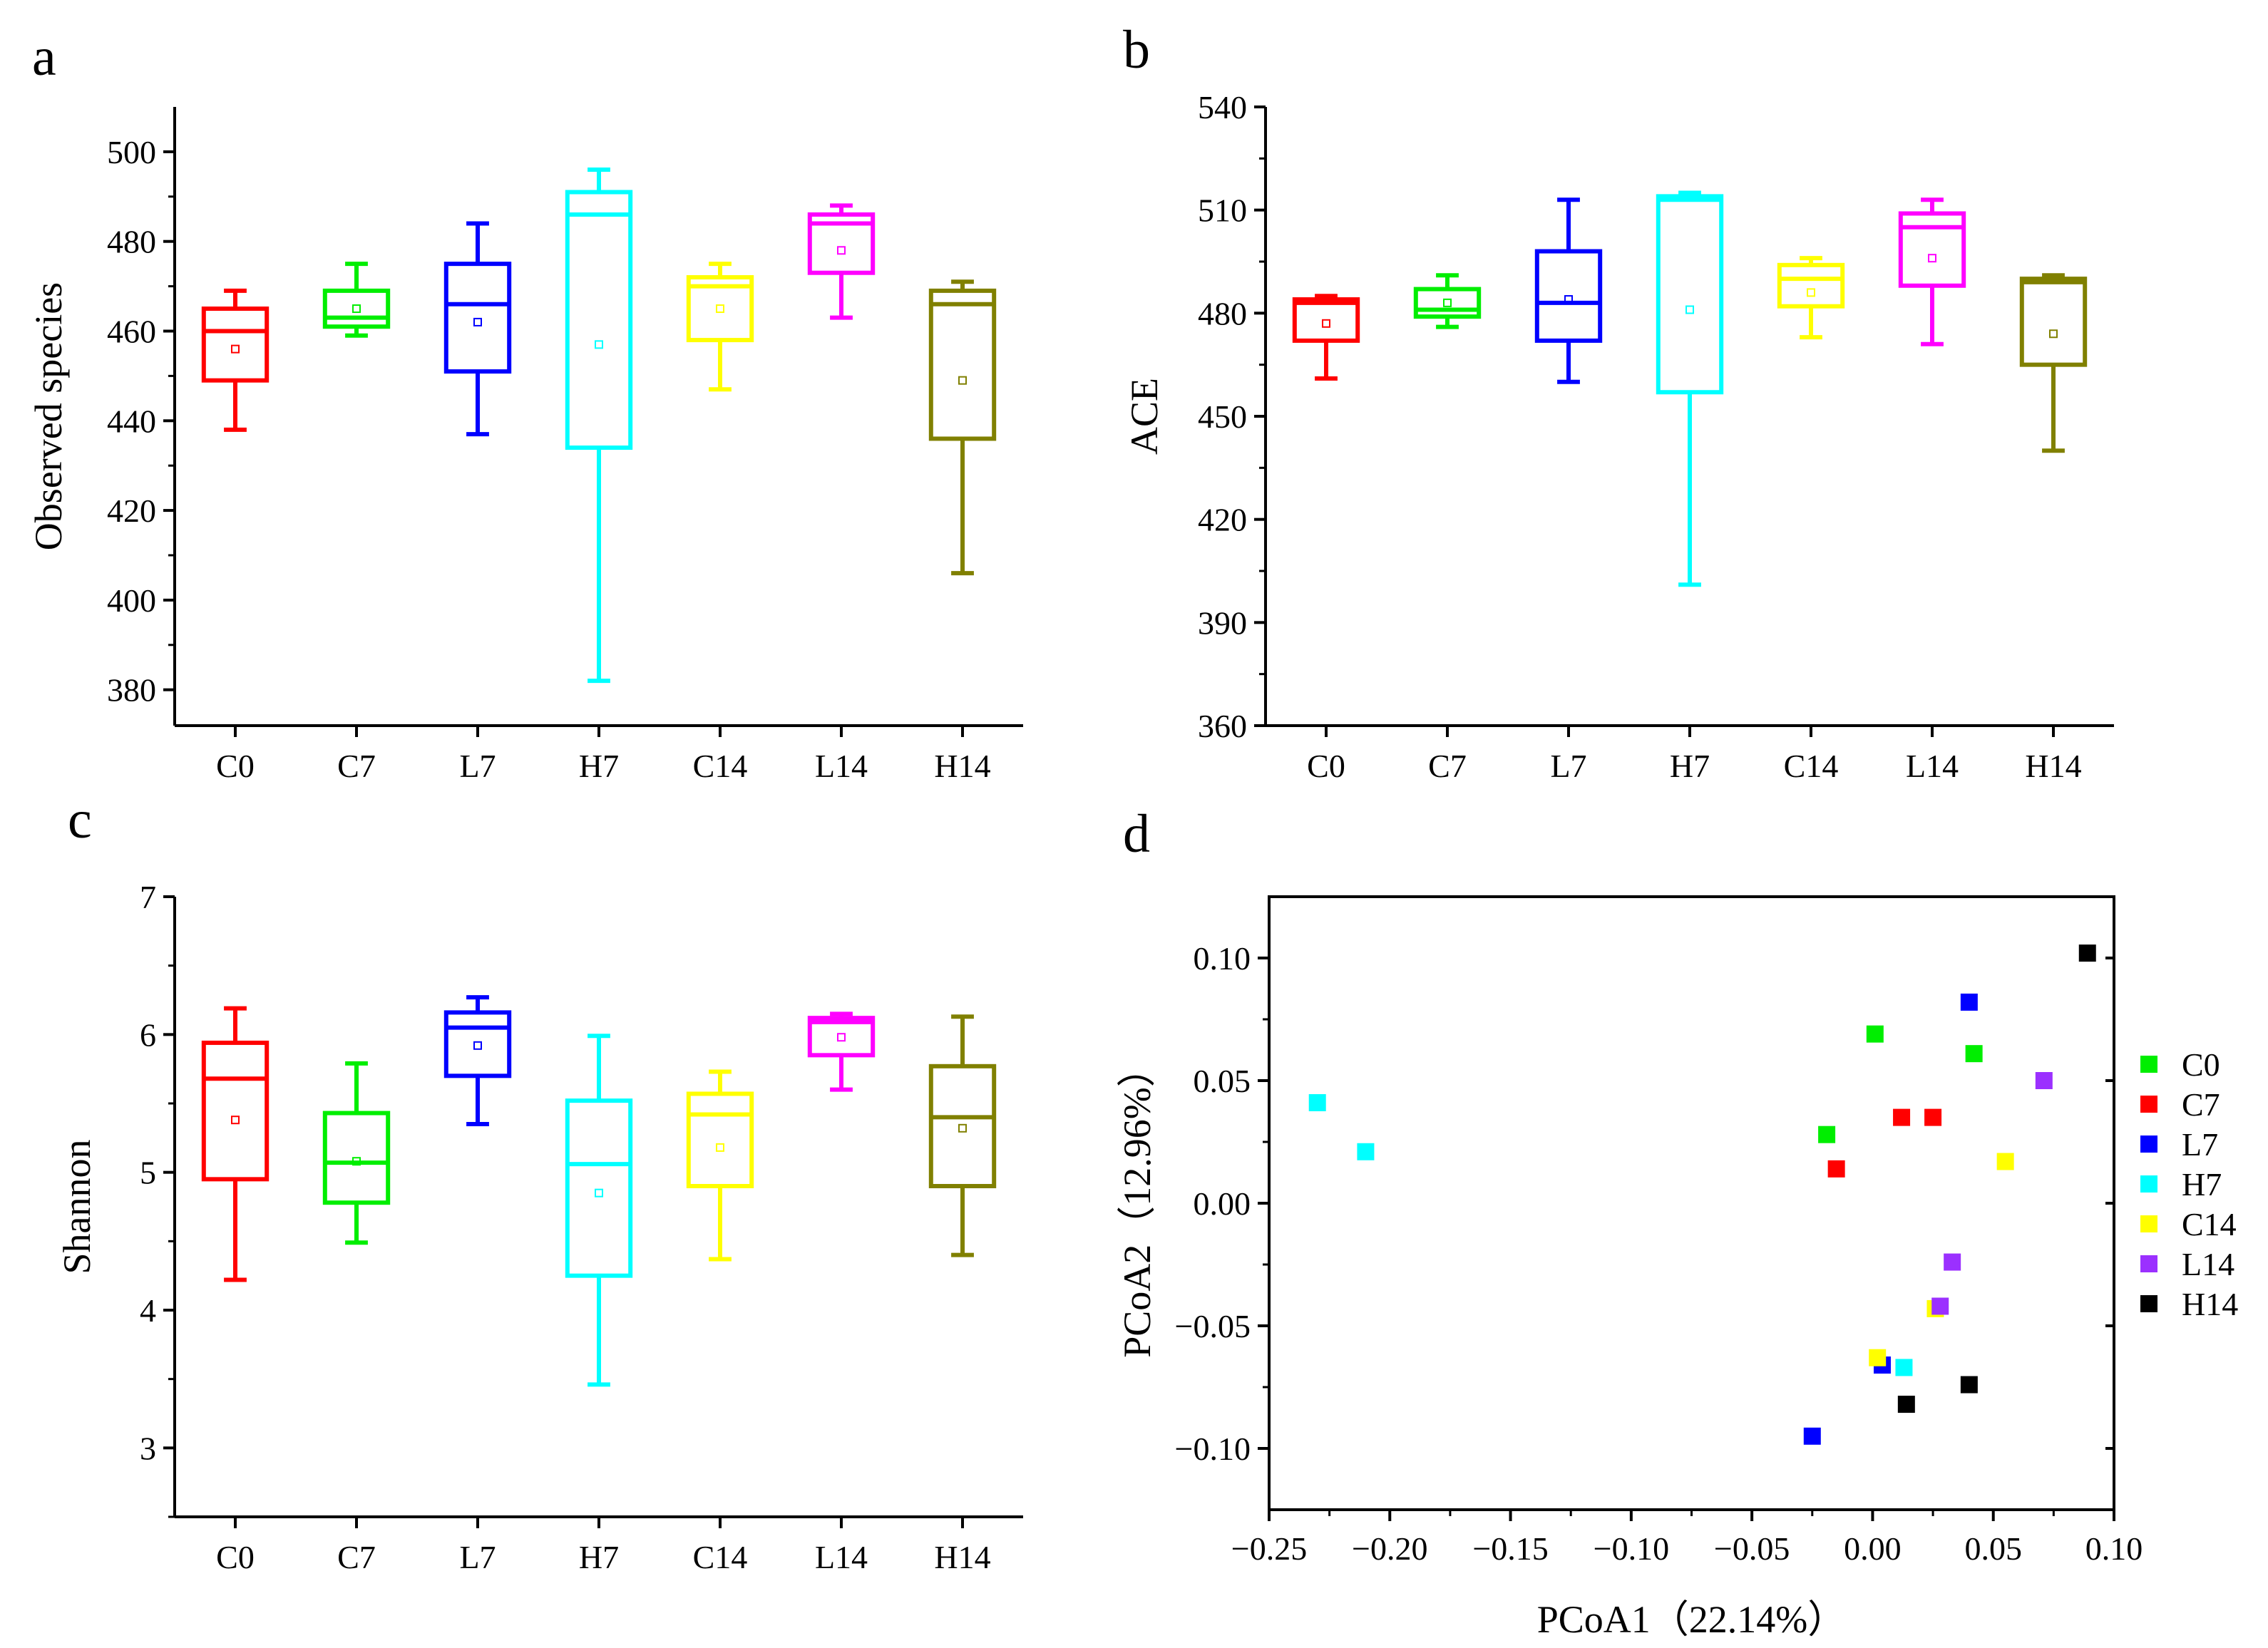 Image resolution: width=2268 pixels, height=1648 pixels. I want to click on series-L14, so click(1992, 1194).